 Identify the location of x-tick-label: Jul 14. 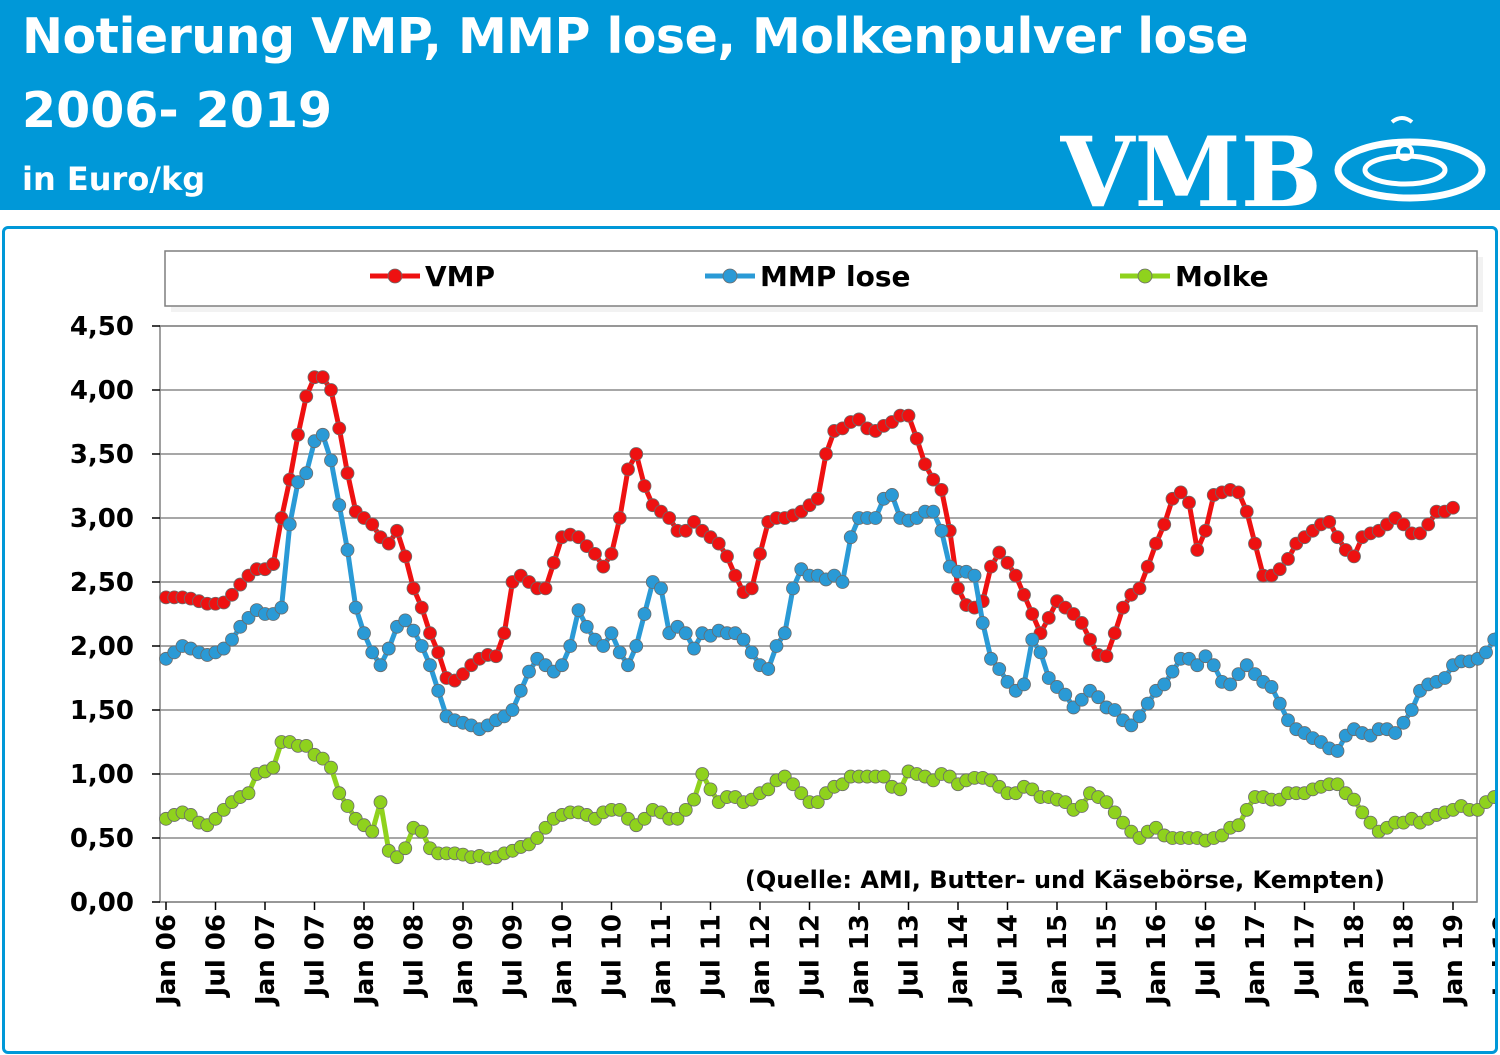
(1009, 956).